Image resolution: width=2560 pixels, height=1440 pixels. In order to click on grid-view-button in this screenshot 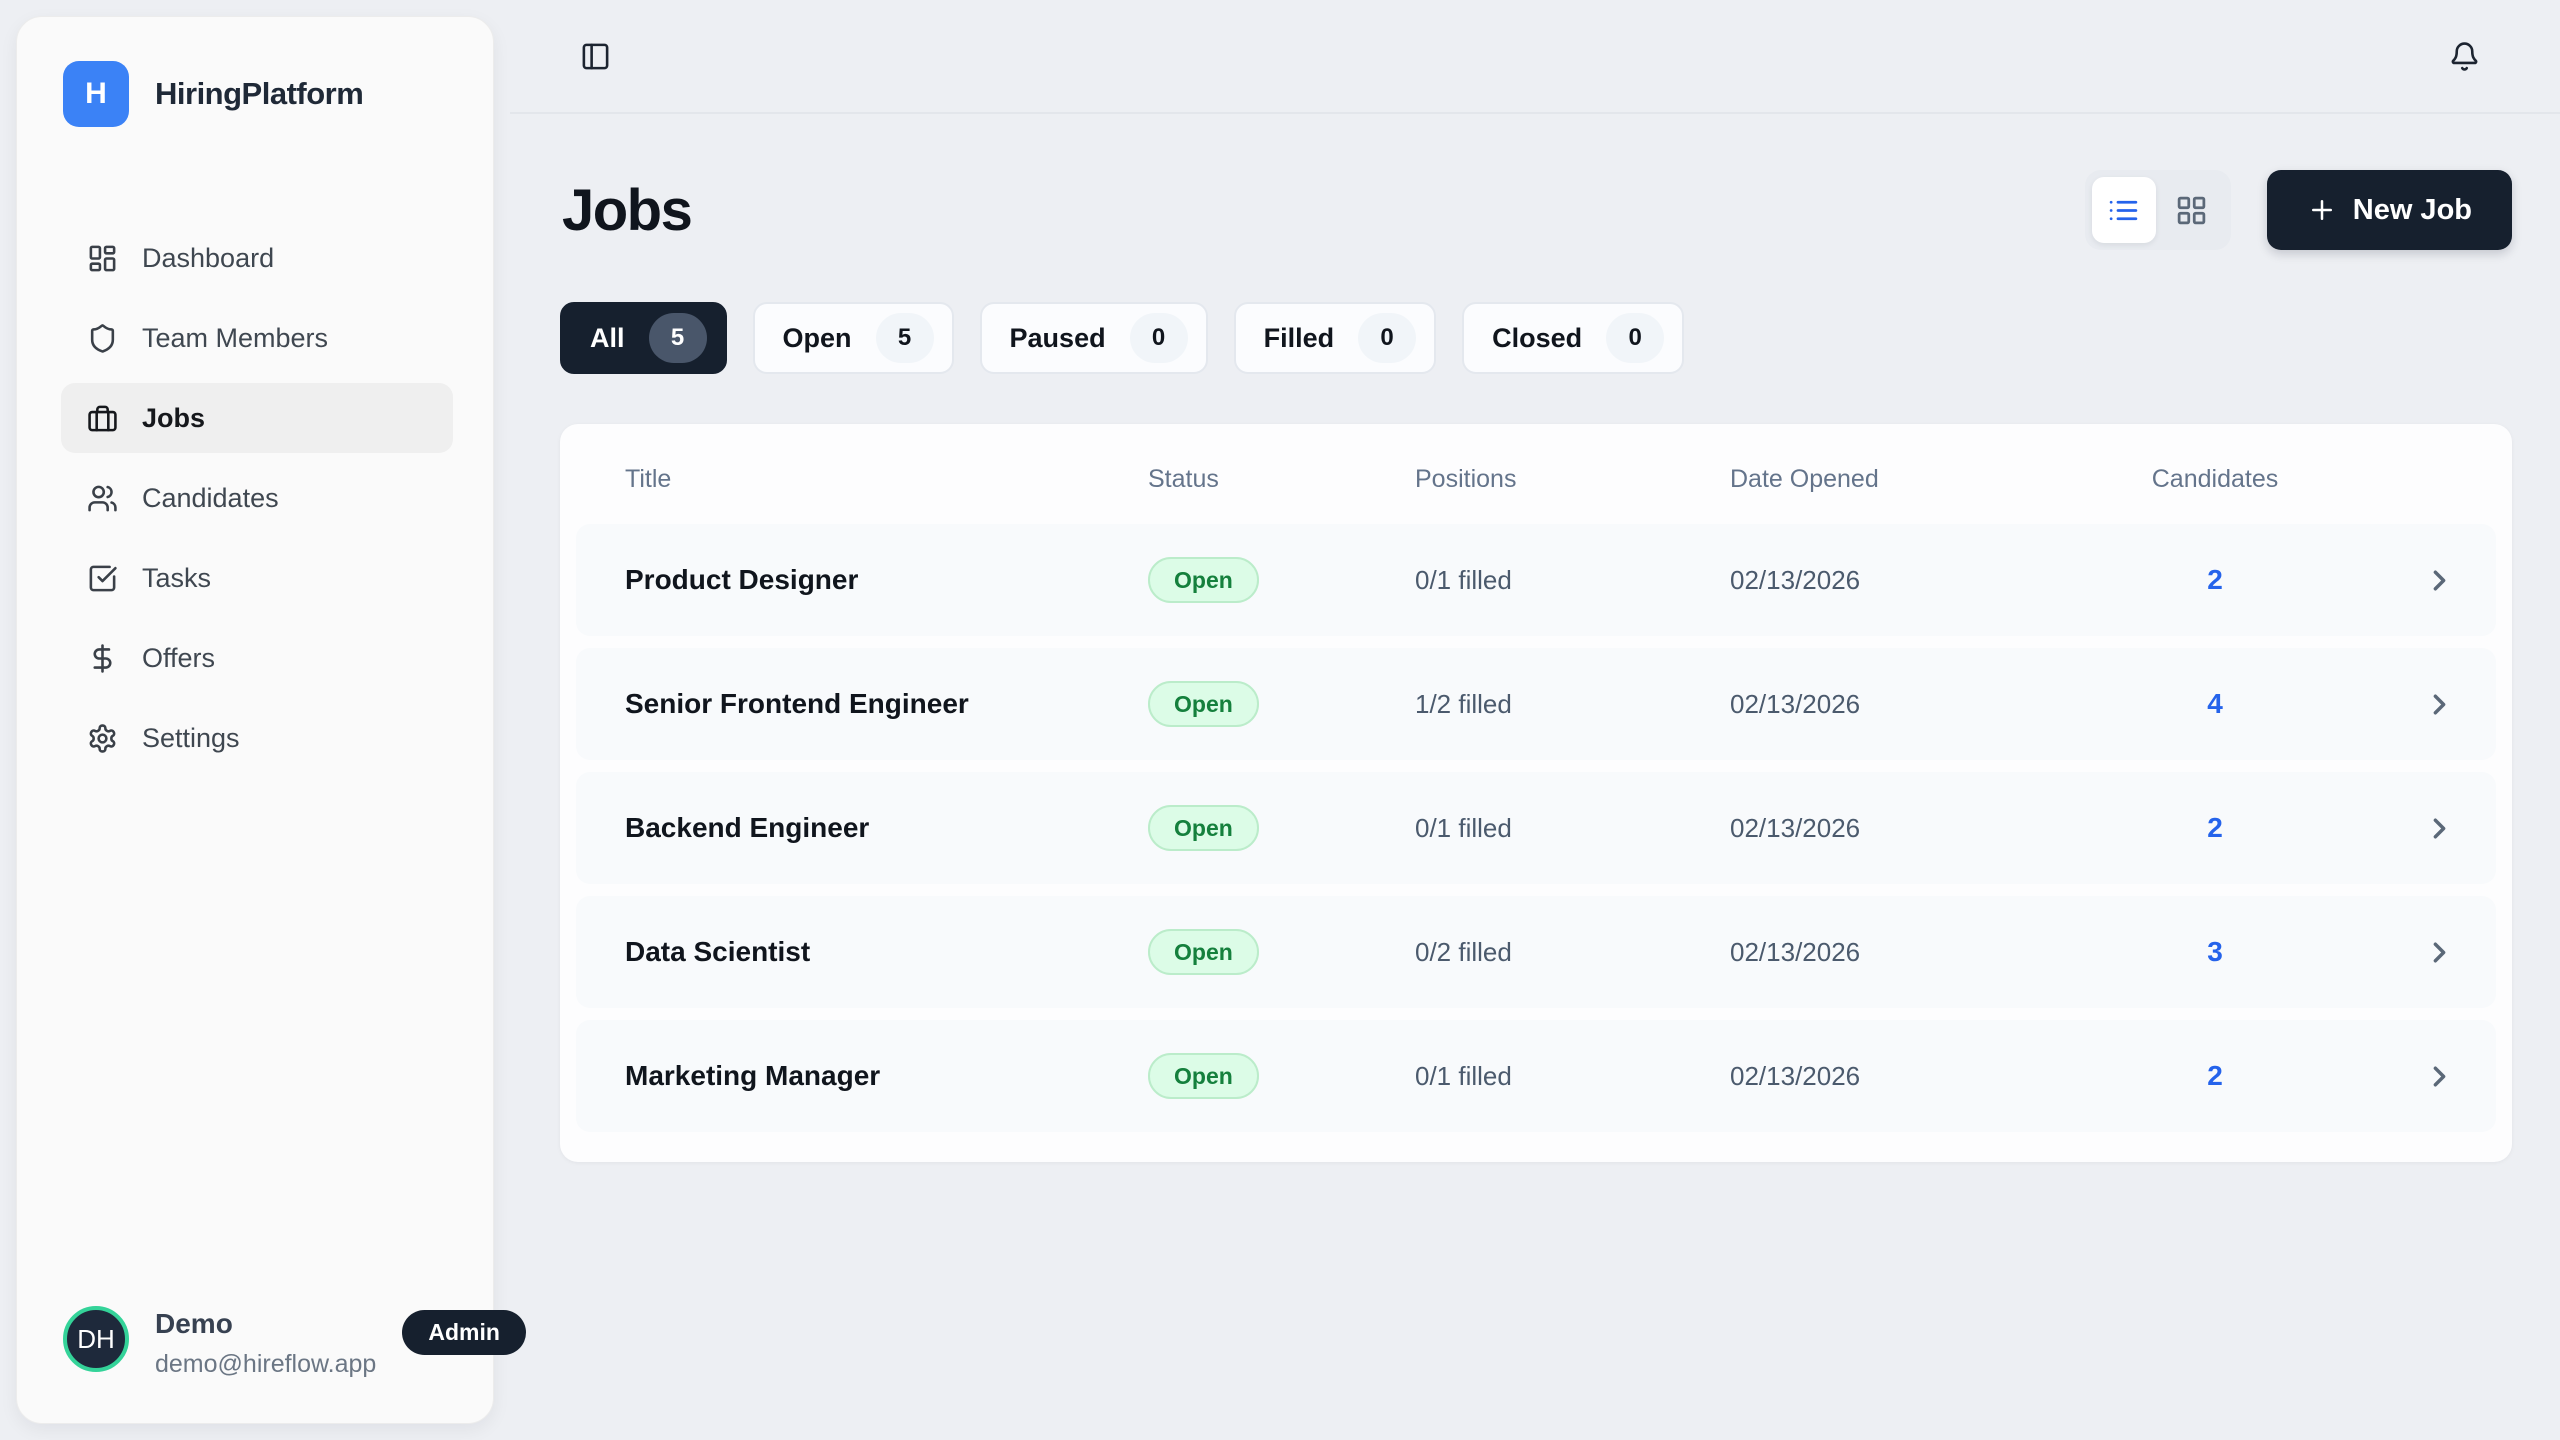, I will do `click(2192, 210)`.